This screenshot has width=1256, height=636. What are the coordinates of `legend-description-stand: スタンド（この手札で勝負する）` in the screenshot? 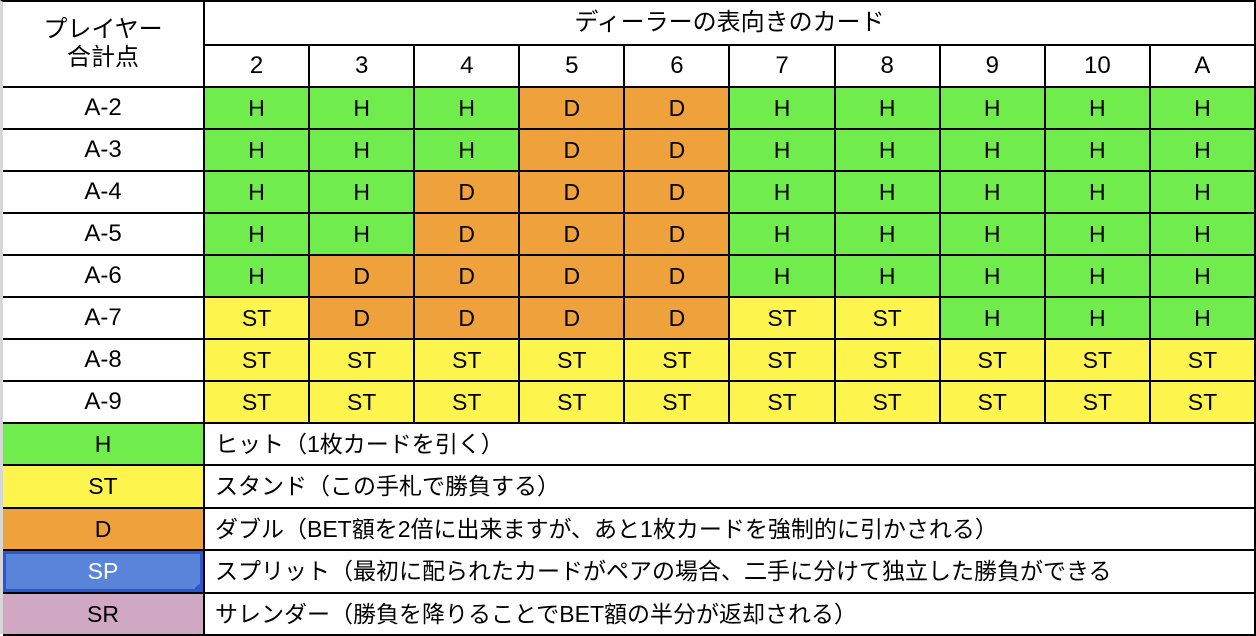 It's located at (730, 487).